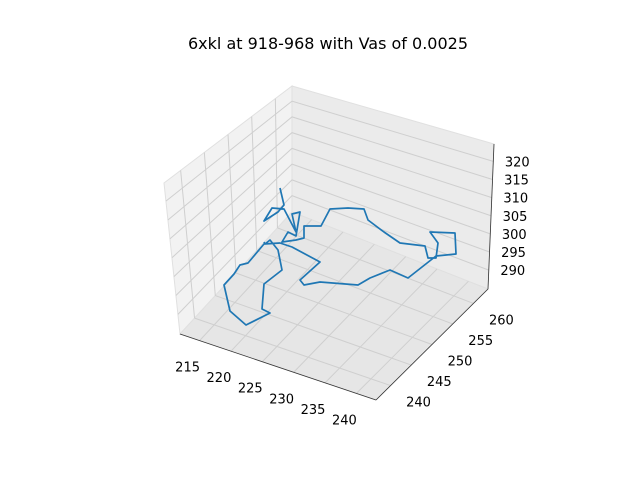 The image size is (640, 480). What do you see at coordinates (439, 382) in the screenshot?
I see `y-tick-label: 245` at bounding box center [439, 382].